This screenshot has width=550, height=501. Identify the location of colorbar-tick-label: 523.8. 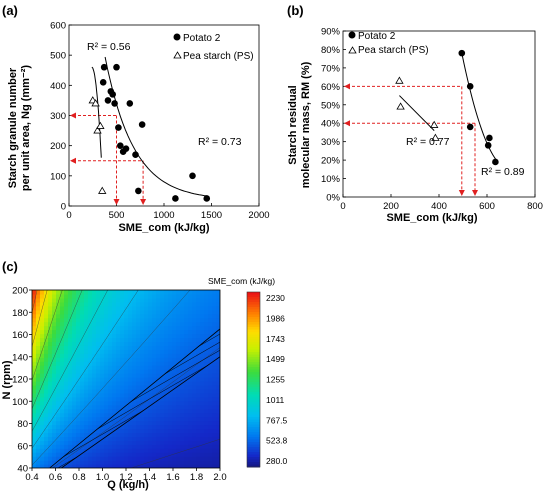
(277, 441).